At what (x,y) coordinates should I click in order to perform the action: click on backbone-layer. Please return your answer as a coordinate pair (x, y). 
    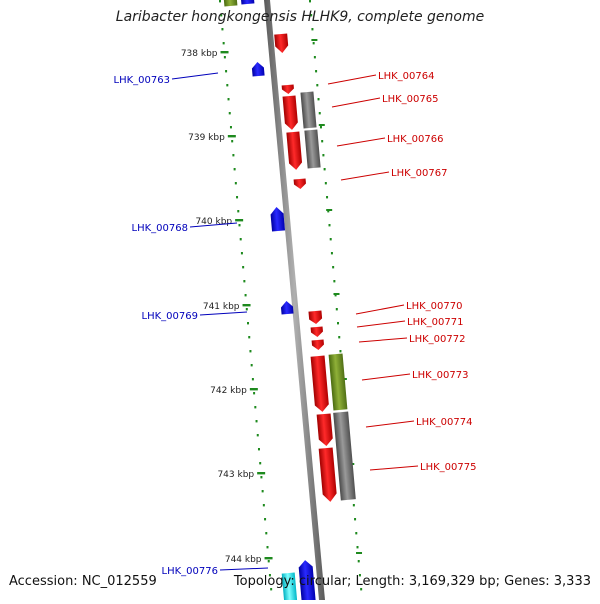
    Looking at the image, I should click on (294, 300).